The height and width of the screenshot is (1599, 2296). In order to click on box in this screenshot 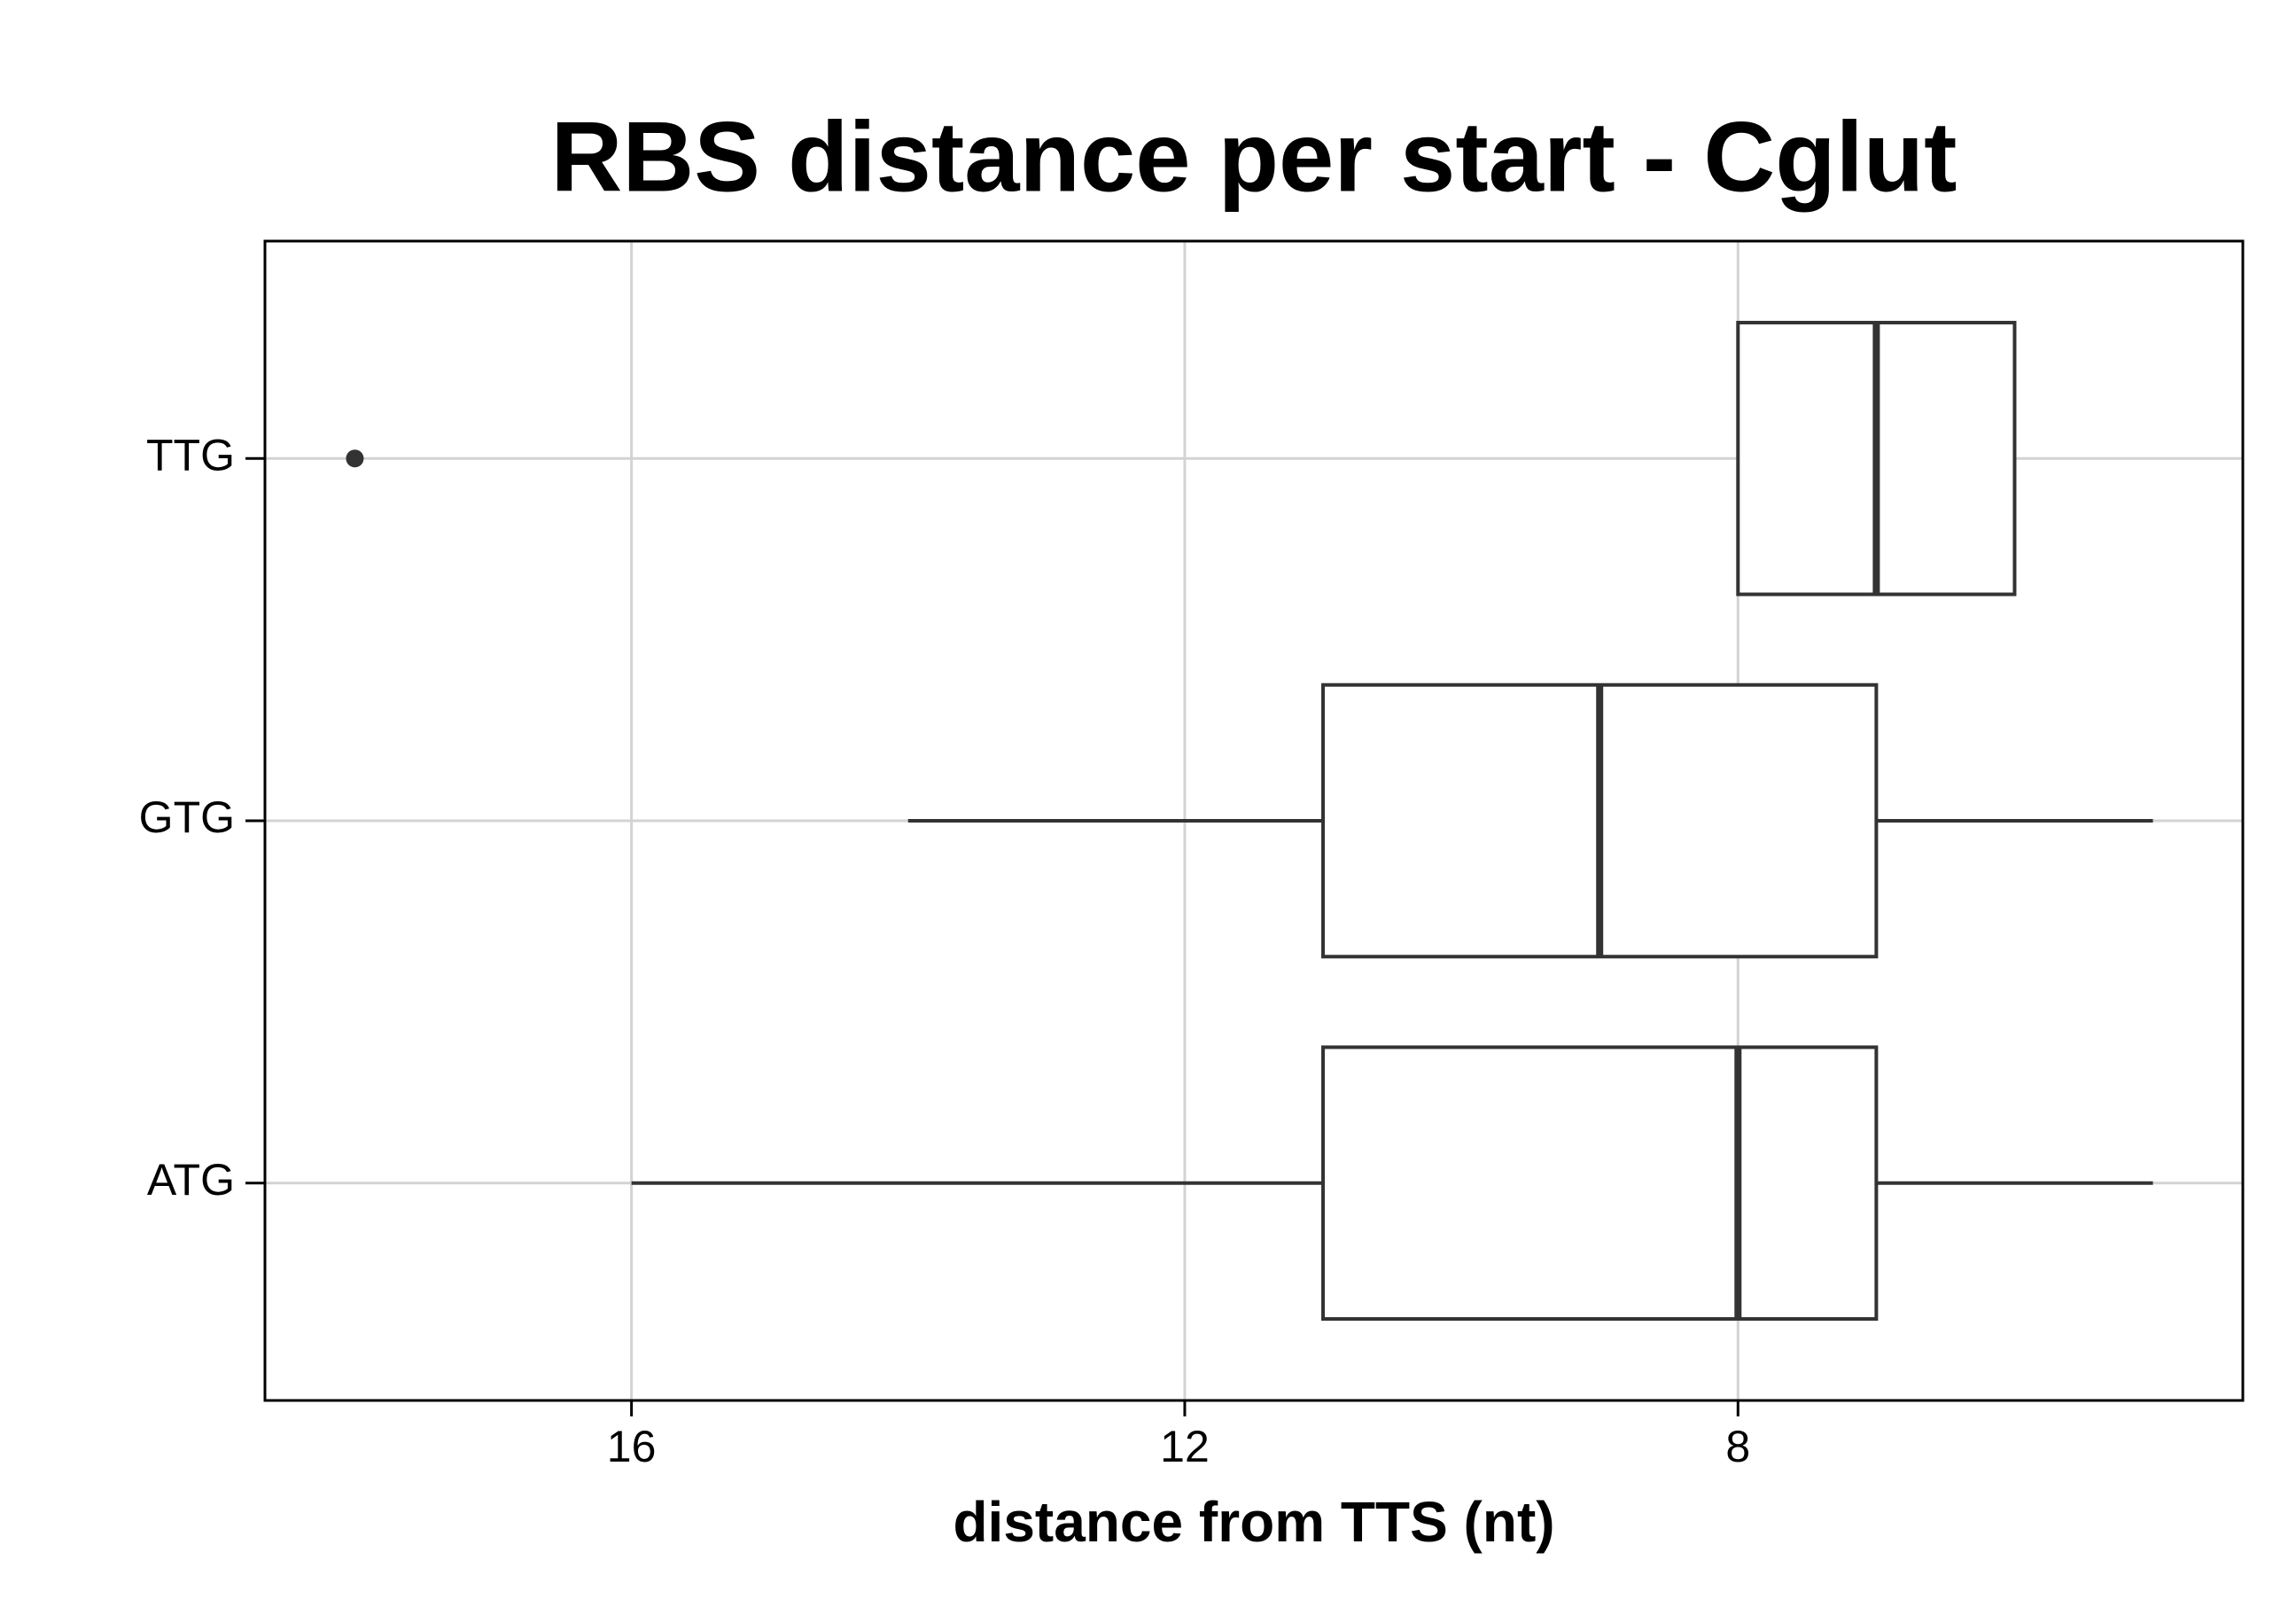, I will do `click(1600, 1183)`.